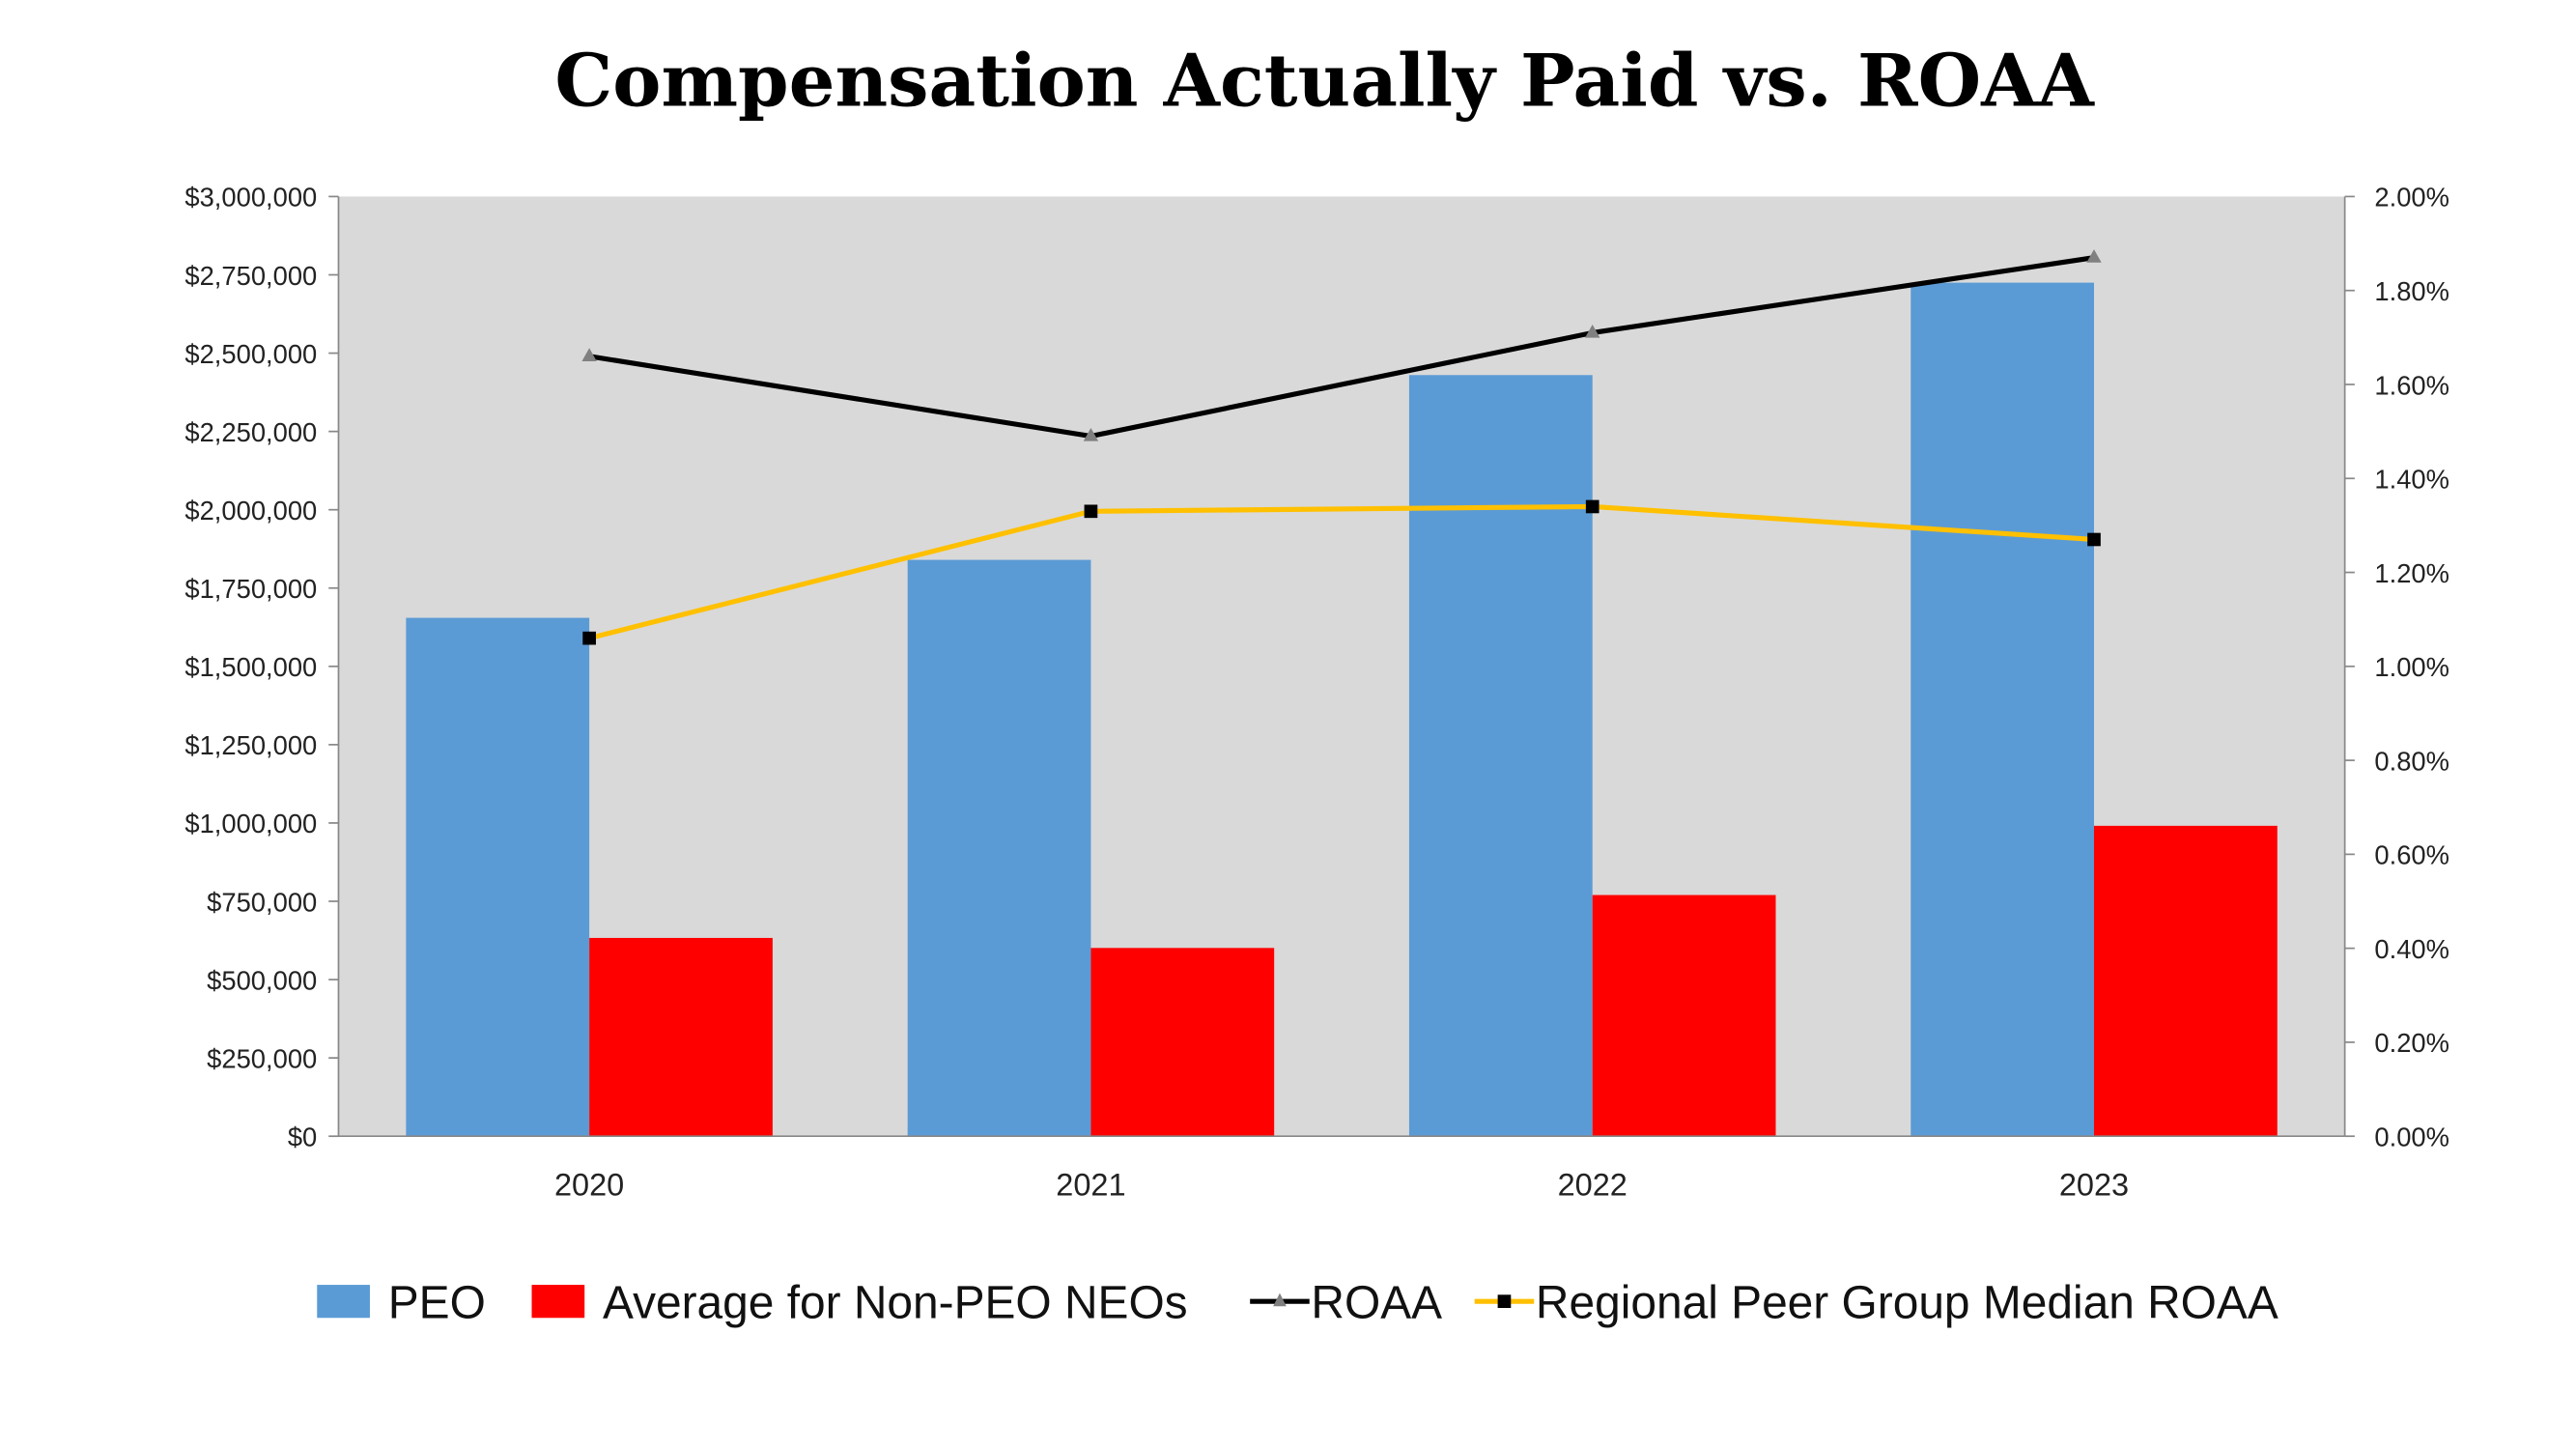 The height and width of the screenshot is (1449, 2576). Describe the element at coordinates (2003, 709) in the screenshot. I see `bar-peo-2023` at that location.